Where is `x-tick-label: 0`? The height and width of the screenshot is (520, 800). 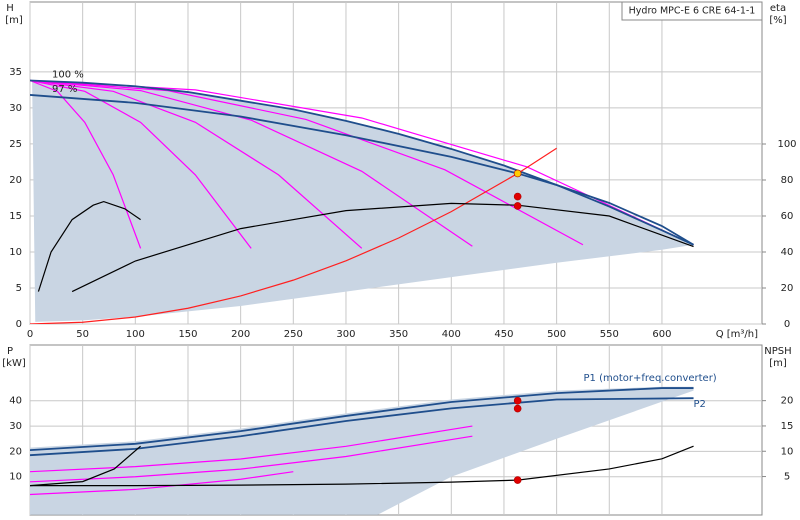
x-tick-label: 0 is located at coordinates (30, 334).